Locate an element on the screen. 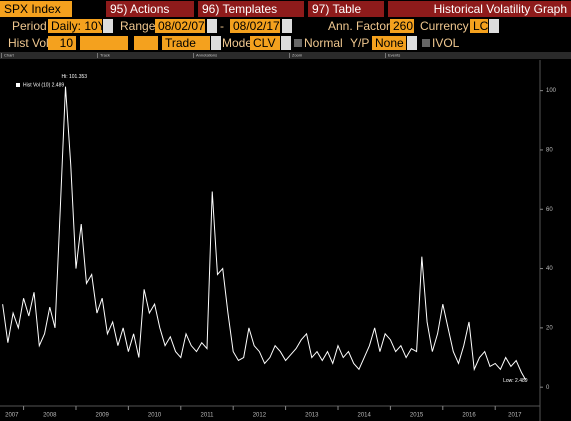 The height and width of the screenshot is (421, 571). yp-field: None is located at coordinates (389, 43).